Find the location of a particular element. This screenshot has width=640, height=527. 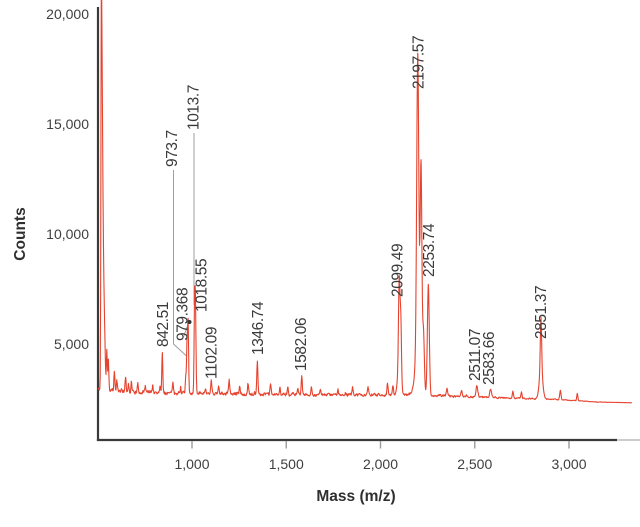

peak-label-2511.07: 2511.07 is located at coordinates (475, 355).